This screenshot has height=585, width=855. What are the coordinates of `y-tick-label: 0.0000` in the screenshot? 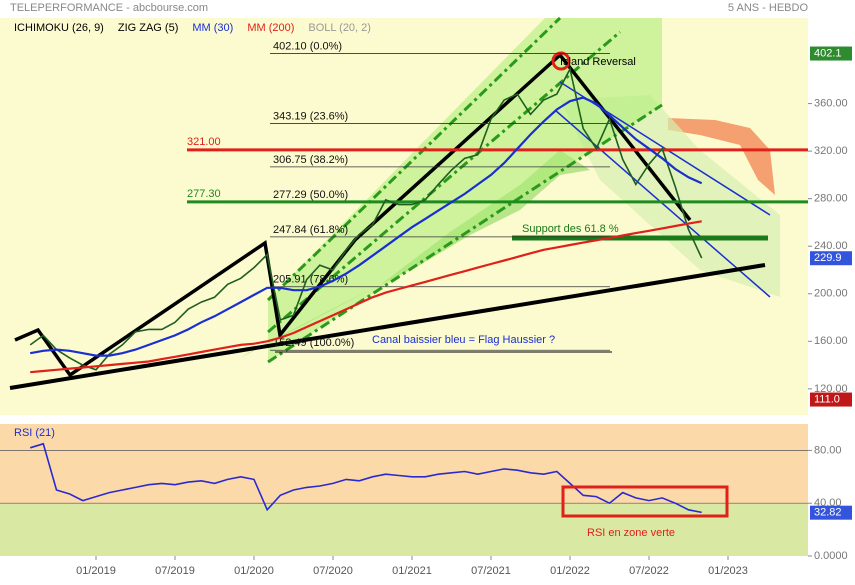 It's located at (831, 556).